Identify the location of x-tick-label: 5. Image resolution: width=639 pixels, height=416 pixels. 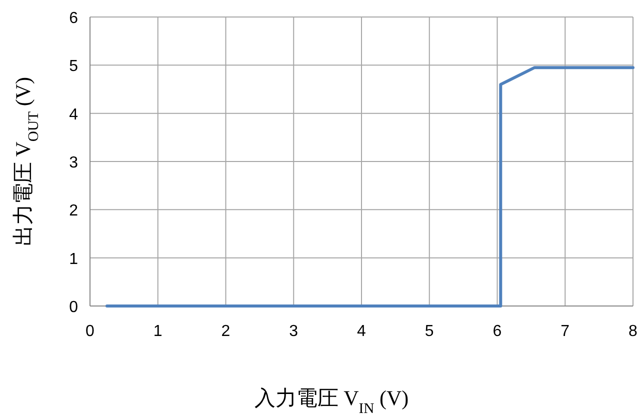
(429, 331).